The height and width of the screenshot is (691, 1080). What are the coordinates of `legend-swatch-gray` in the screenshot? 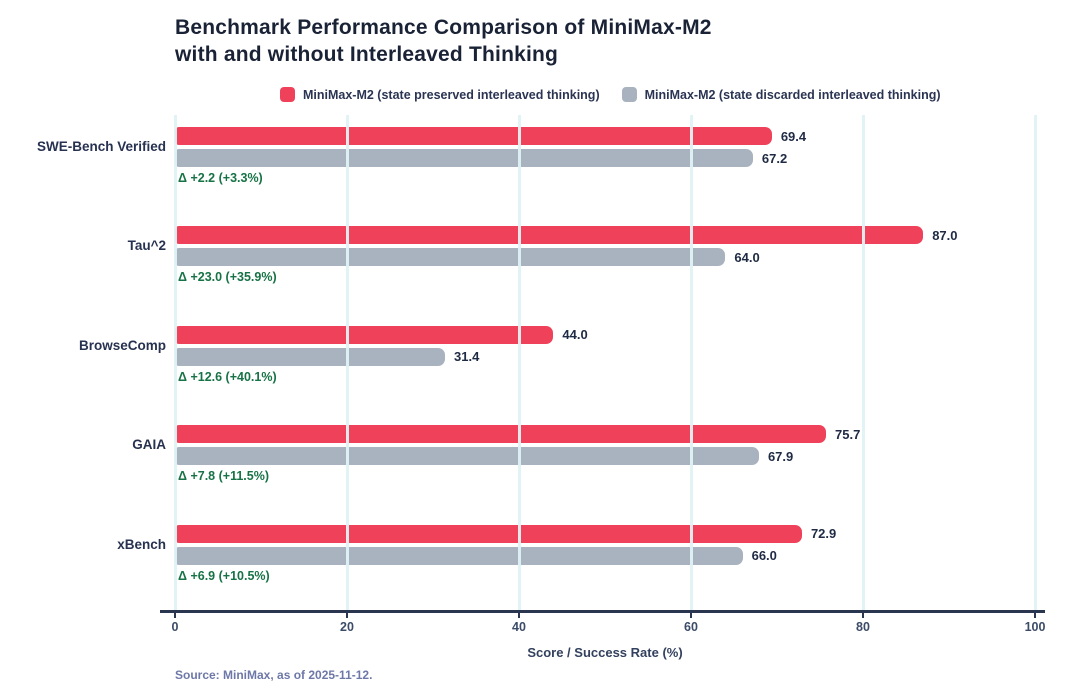 It's located at (629, 94).